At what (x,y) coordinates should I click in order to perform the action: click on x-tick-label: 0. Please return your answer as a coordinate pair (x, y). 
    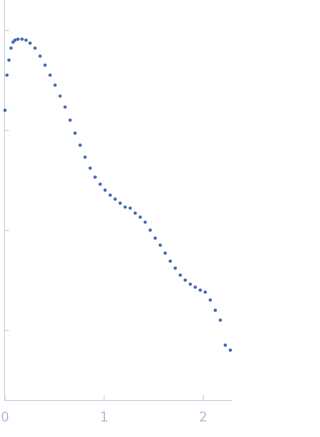
    Looking at the image, I should click on (5, 418).